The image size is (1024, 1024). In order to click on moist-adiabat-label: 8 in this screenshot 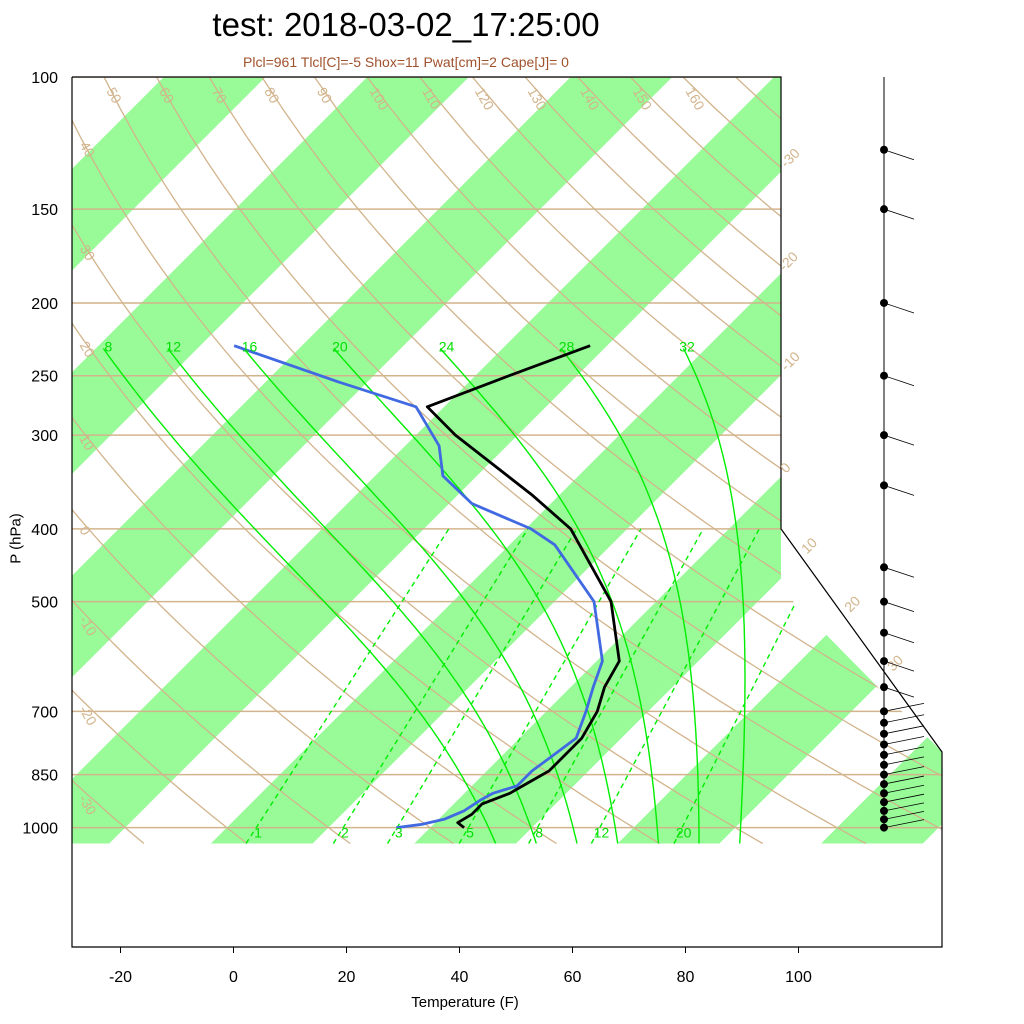, I will do `click(109, 347)`.